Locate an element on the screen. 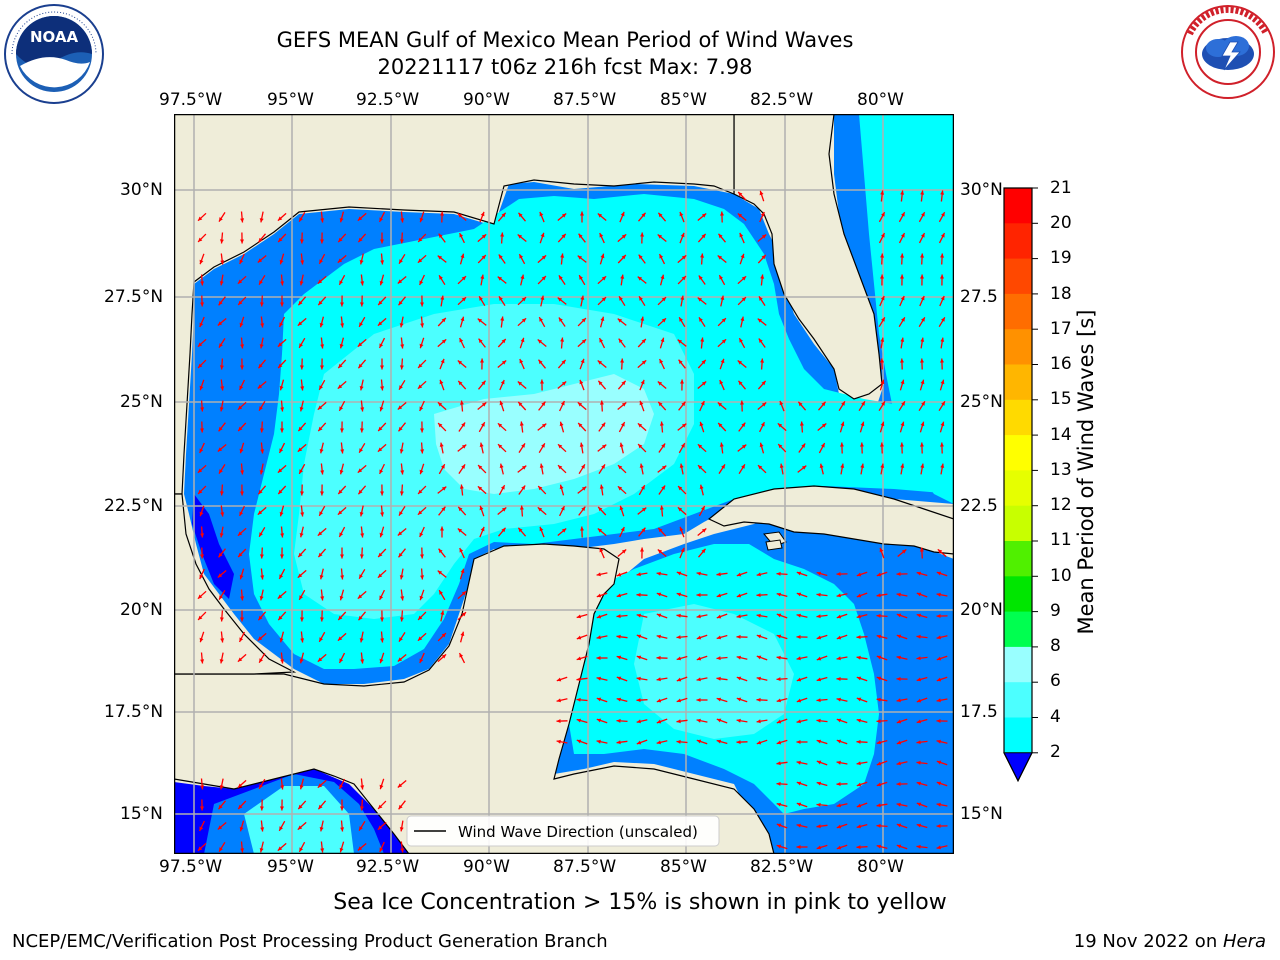 The height and width of the screenshot is (960, 1280). colorbar-tick: 11 is located at coordinates (1061, 540).